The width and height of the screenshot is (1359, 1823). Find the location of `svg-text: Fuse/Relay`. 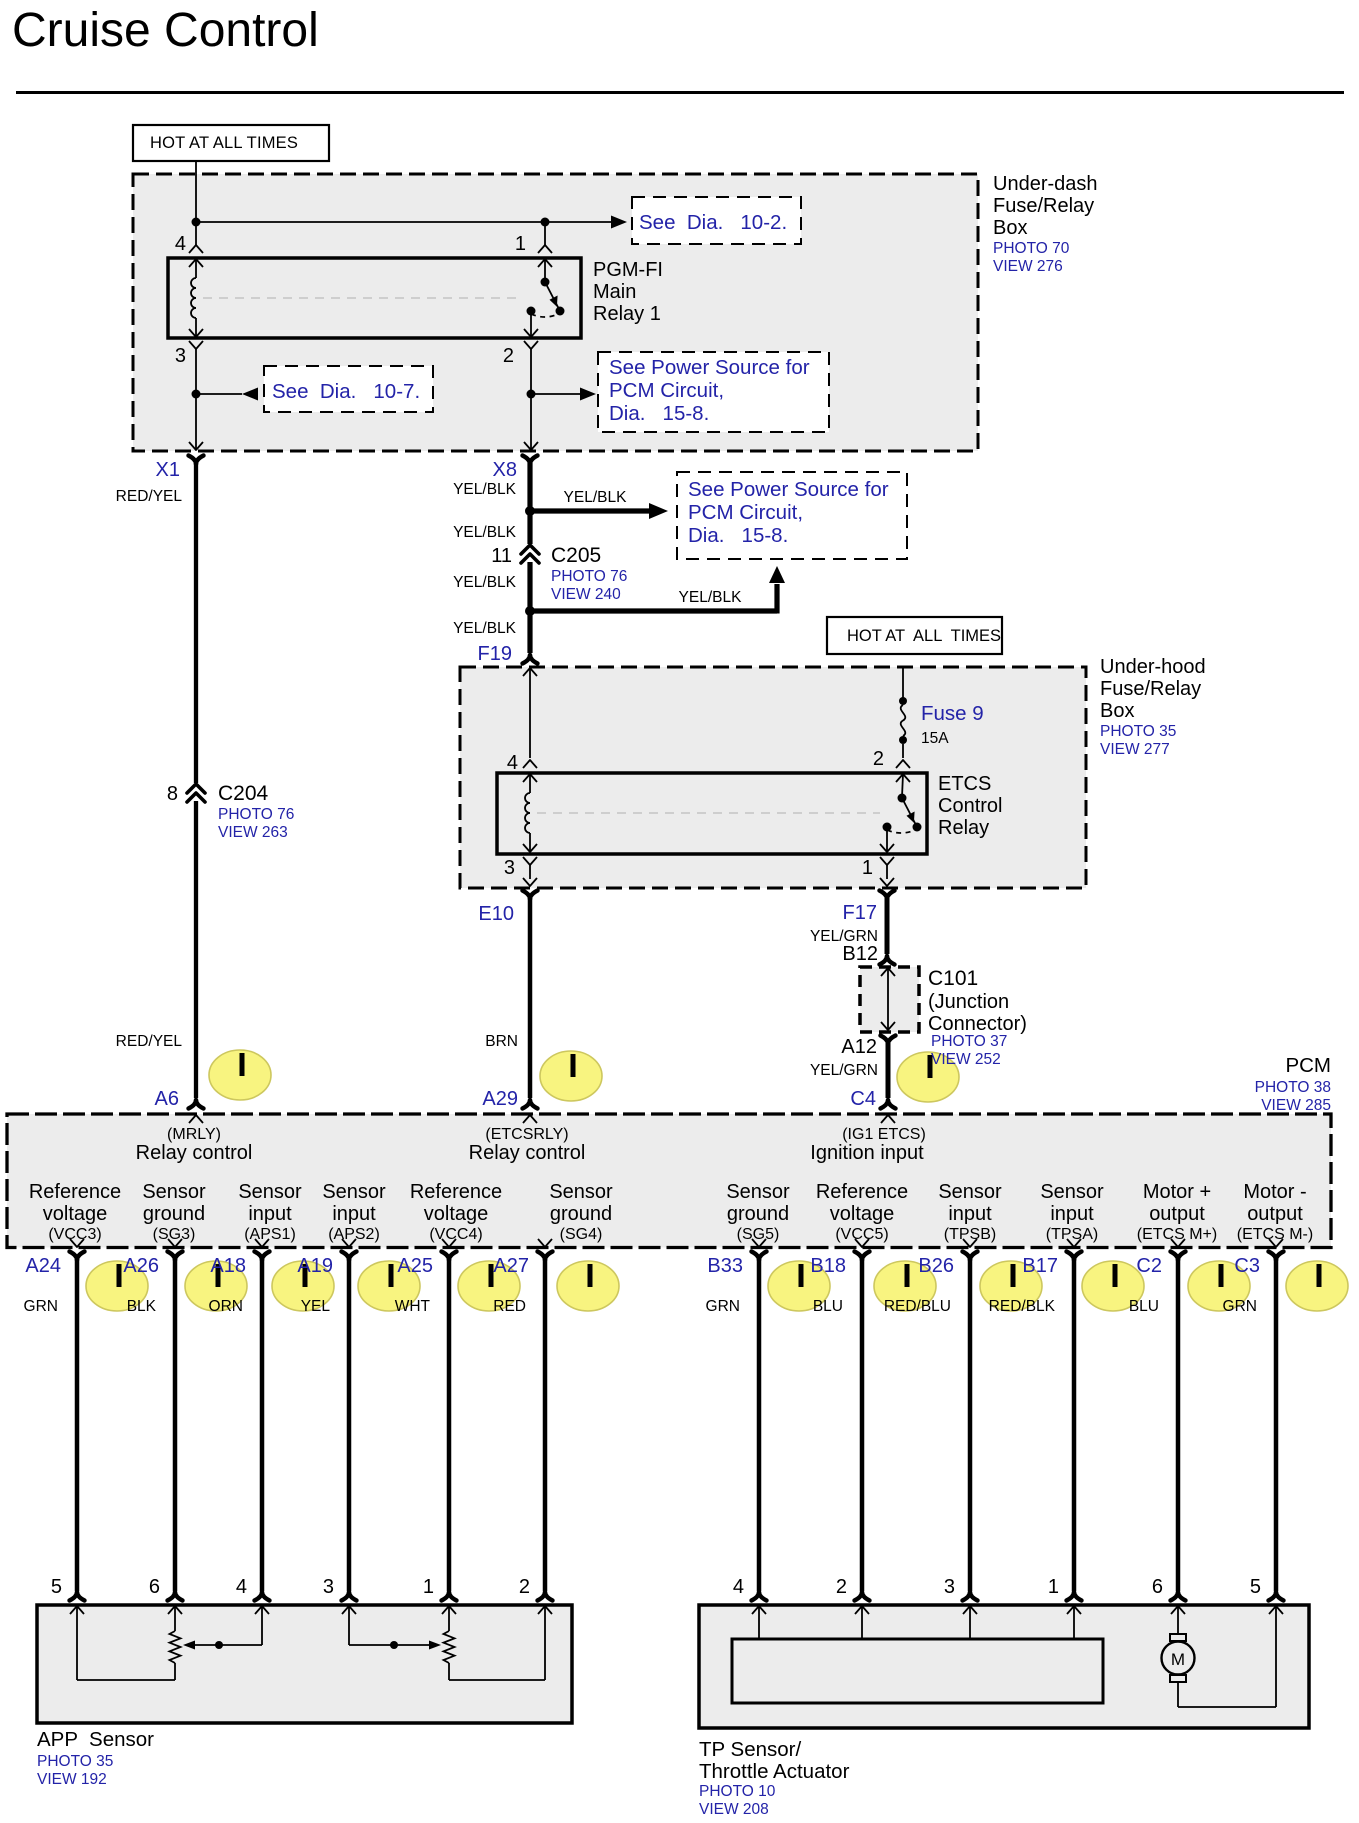

svg-text: Fuse/Relay is located at coordinates (1043, 206).